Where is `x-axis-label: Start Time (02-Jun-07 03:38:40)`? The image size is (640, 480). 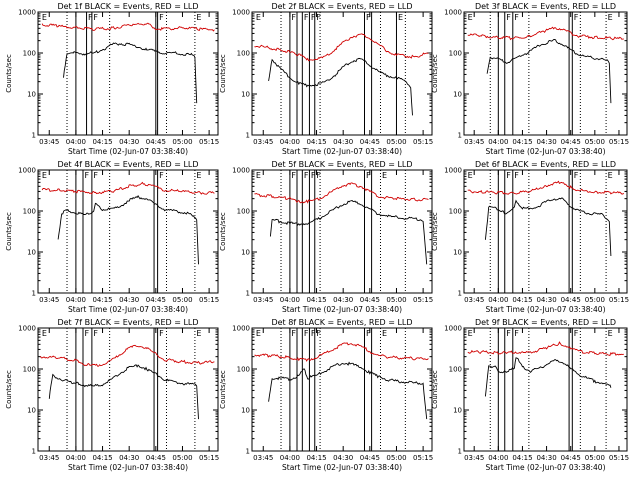
x-axis-label: Start Time (02-Jun-07 03:38:40) is located at coordinates (128, 467).